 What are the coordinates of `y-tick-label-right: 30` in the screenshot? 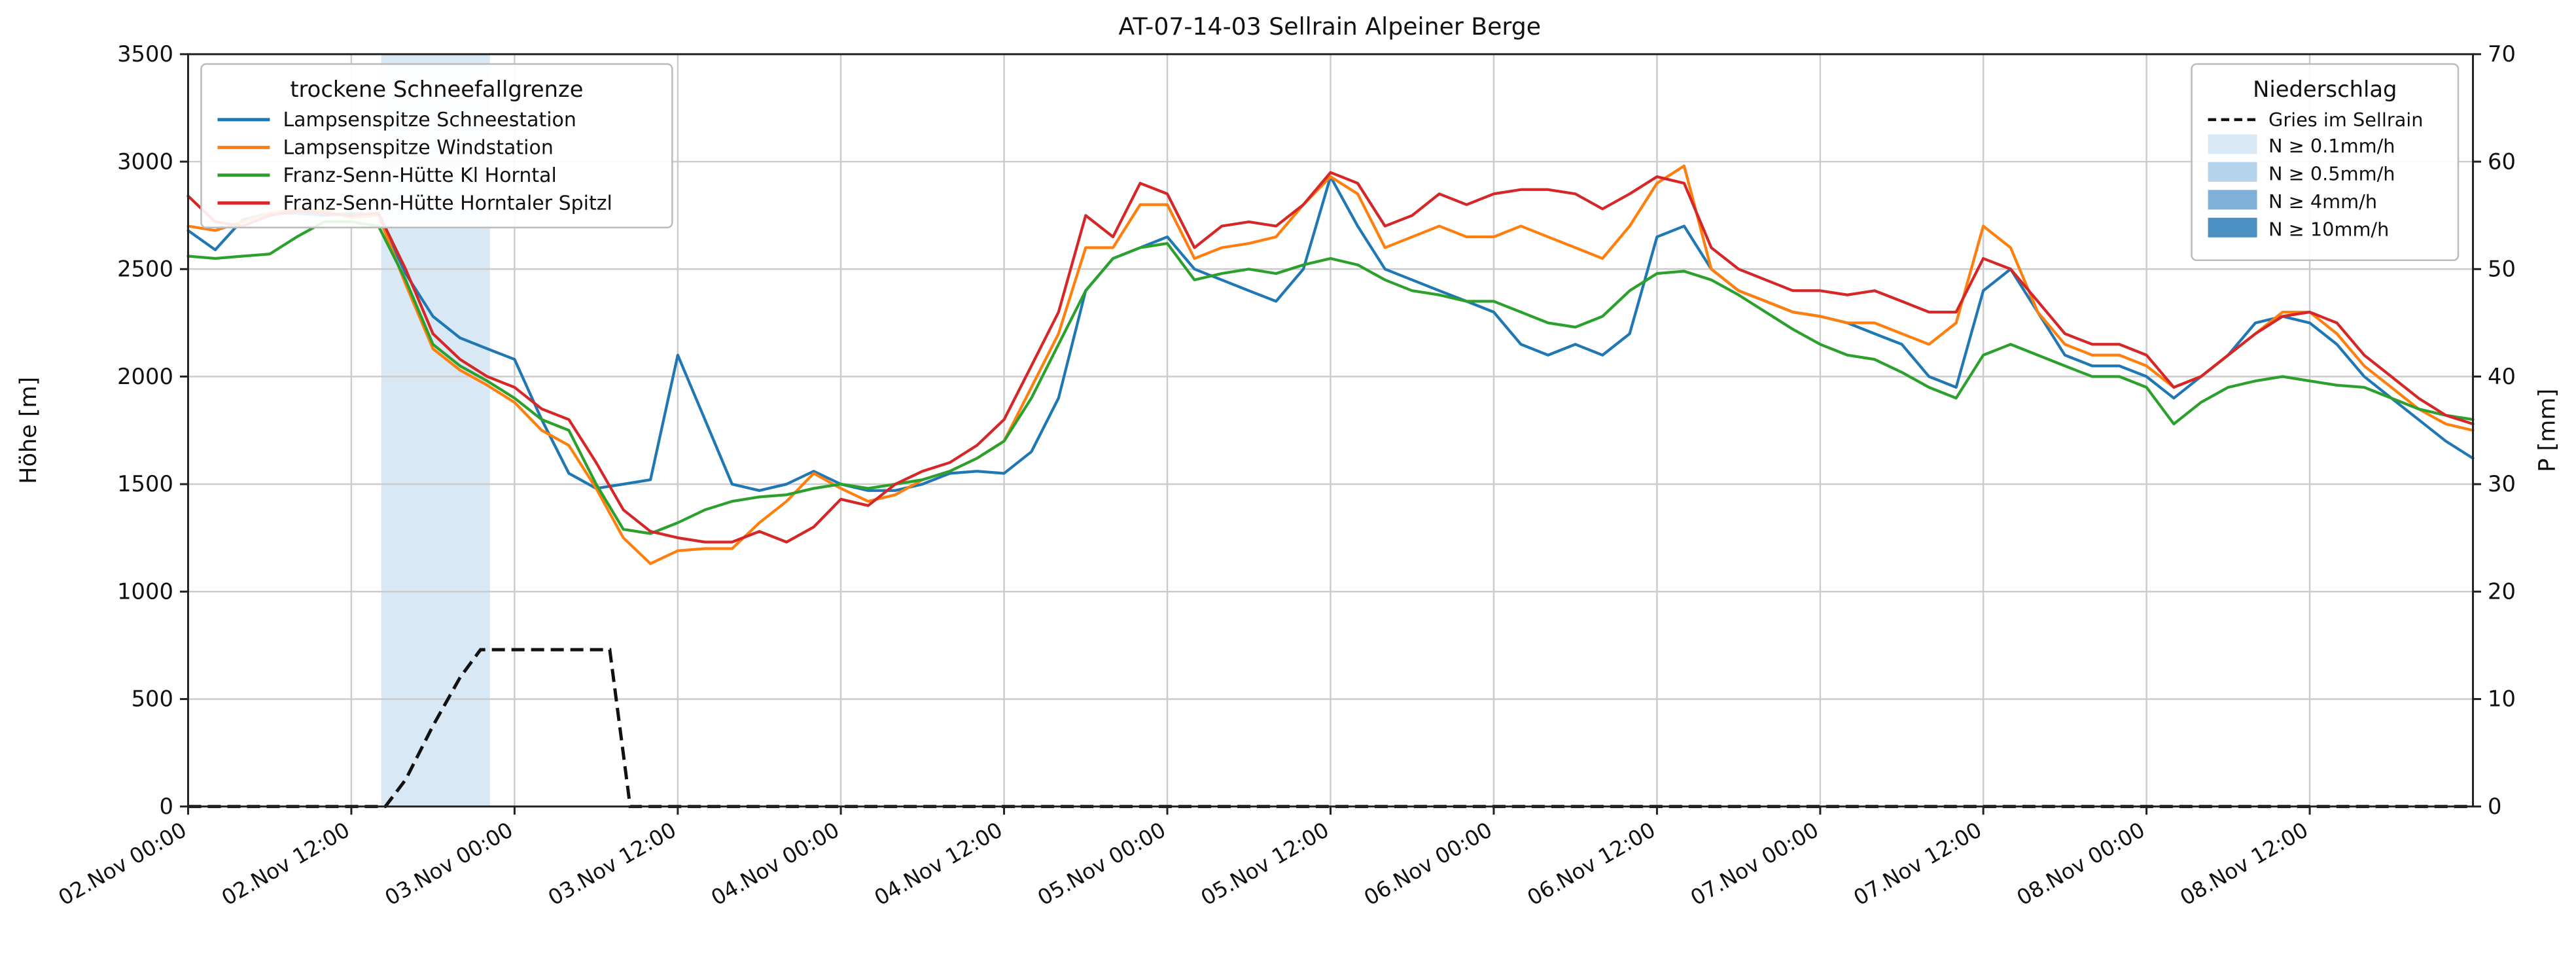 It's located at (2502, 484).